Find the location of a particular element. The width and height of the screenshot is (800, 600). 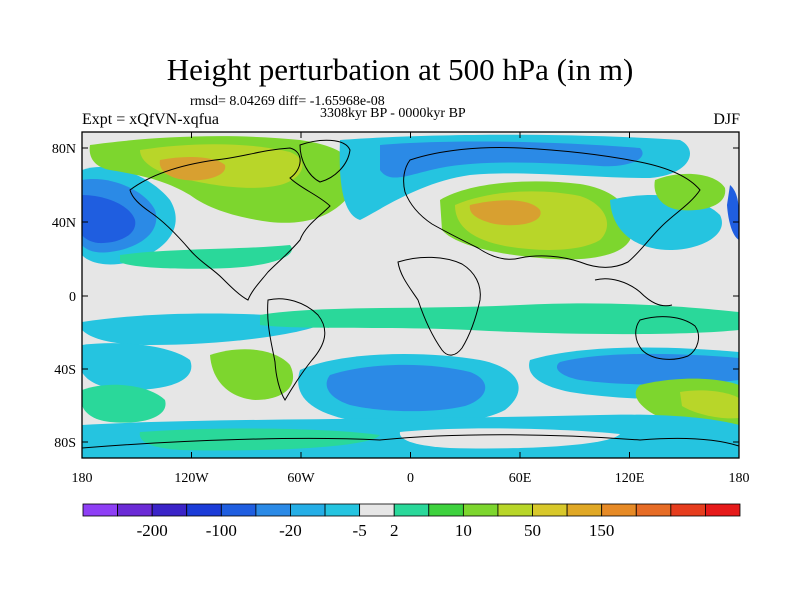

colorbar-label: 50 is located at coordinates (532, 530).